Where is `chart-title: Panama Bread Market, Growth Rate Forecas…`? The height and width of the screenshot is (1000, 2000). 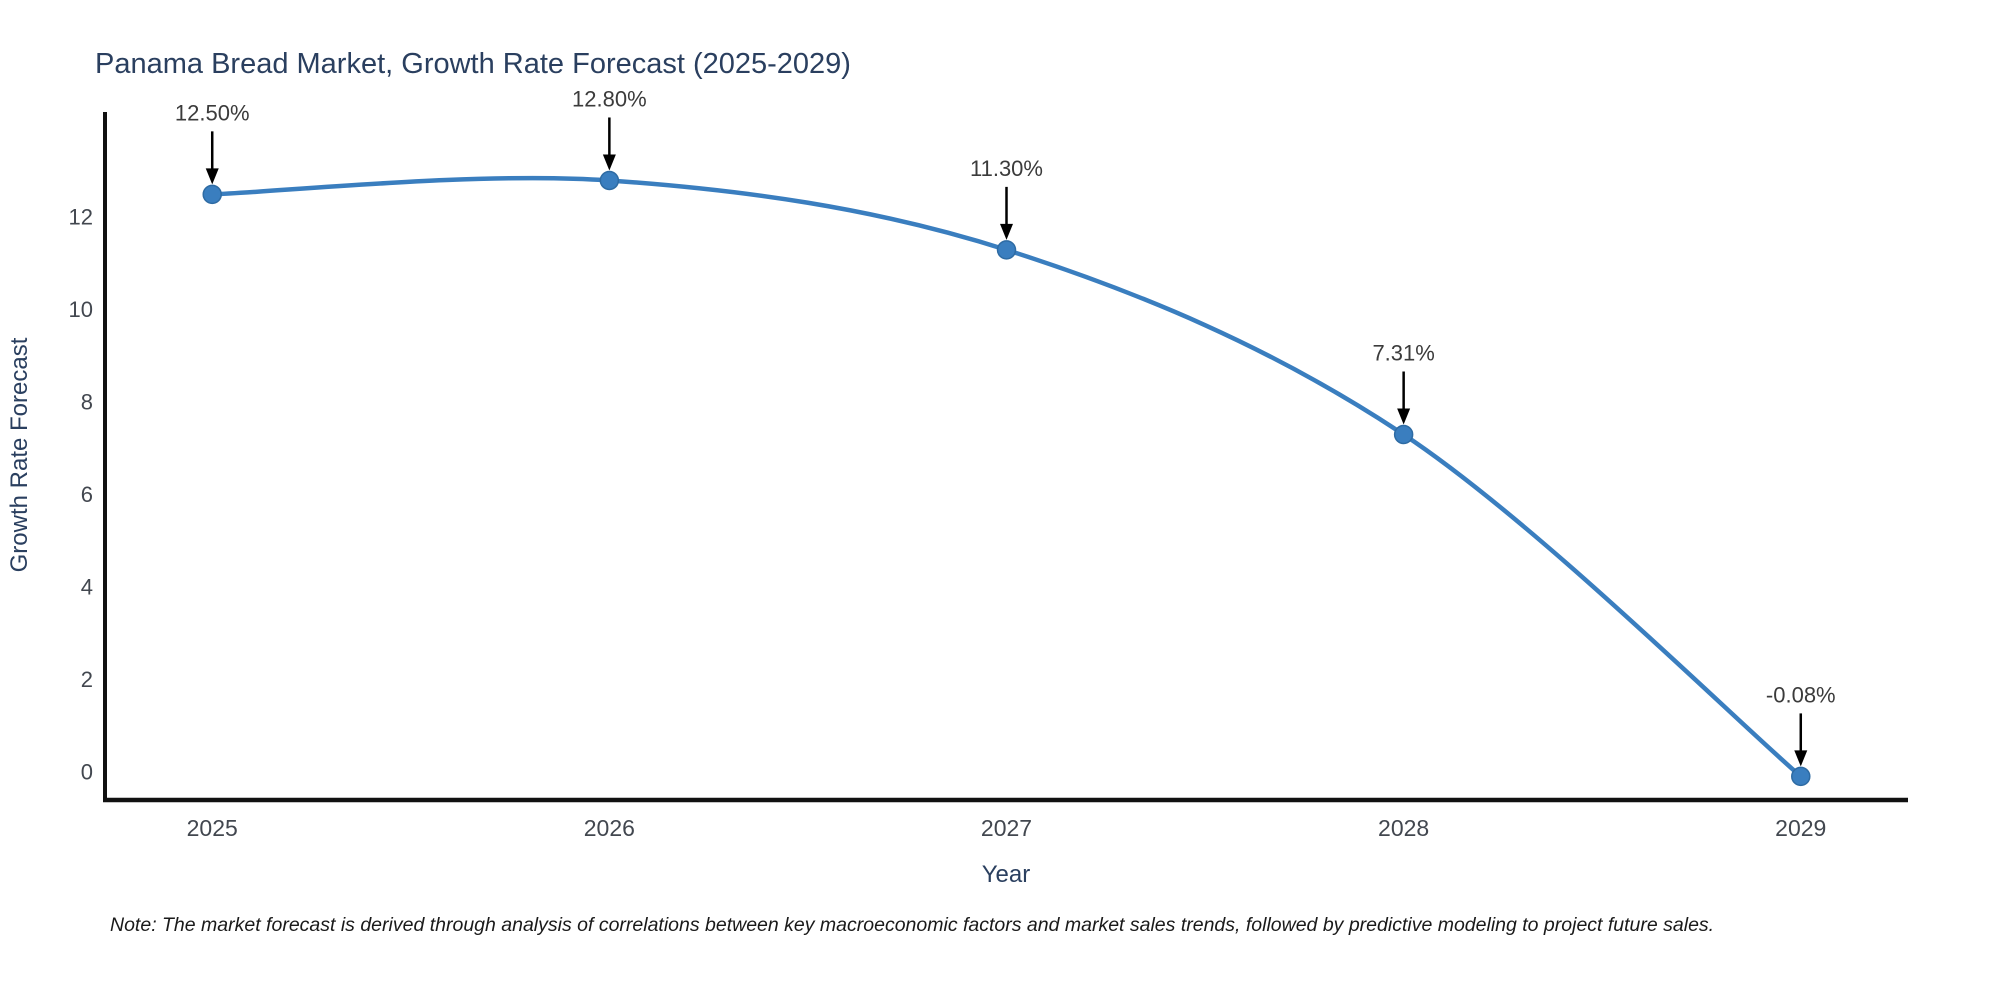
chart-title: Panama Bread Market, Growth Rate Forecas… is located at coordinates (473, 64).